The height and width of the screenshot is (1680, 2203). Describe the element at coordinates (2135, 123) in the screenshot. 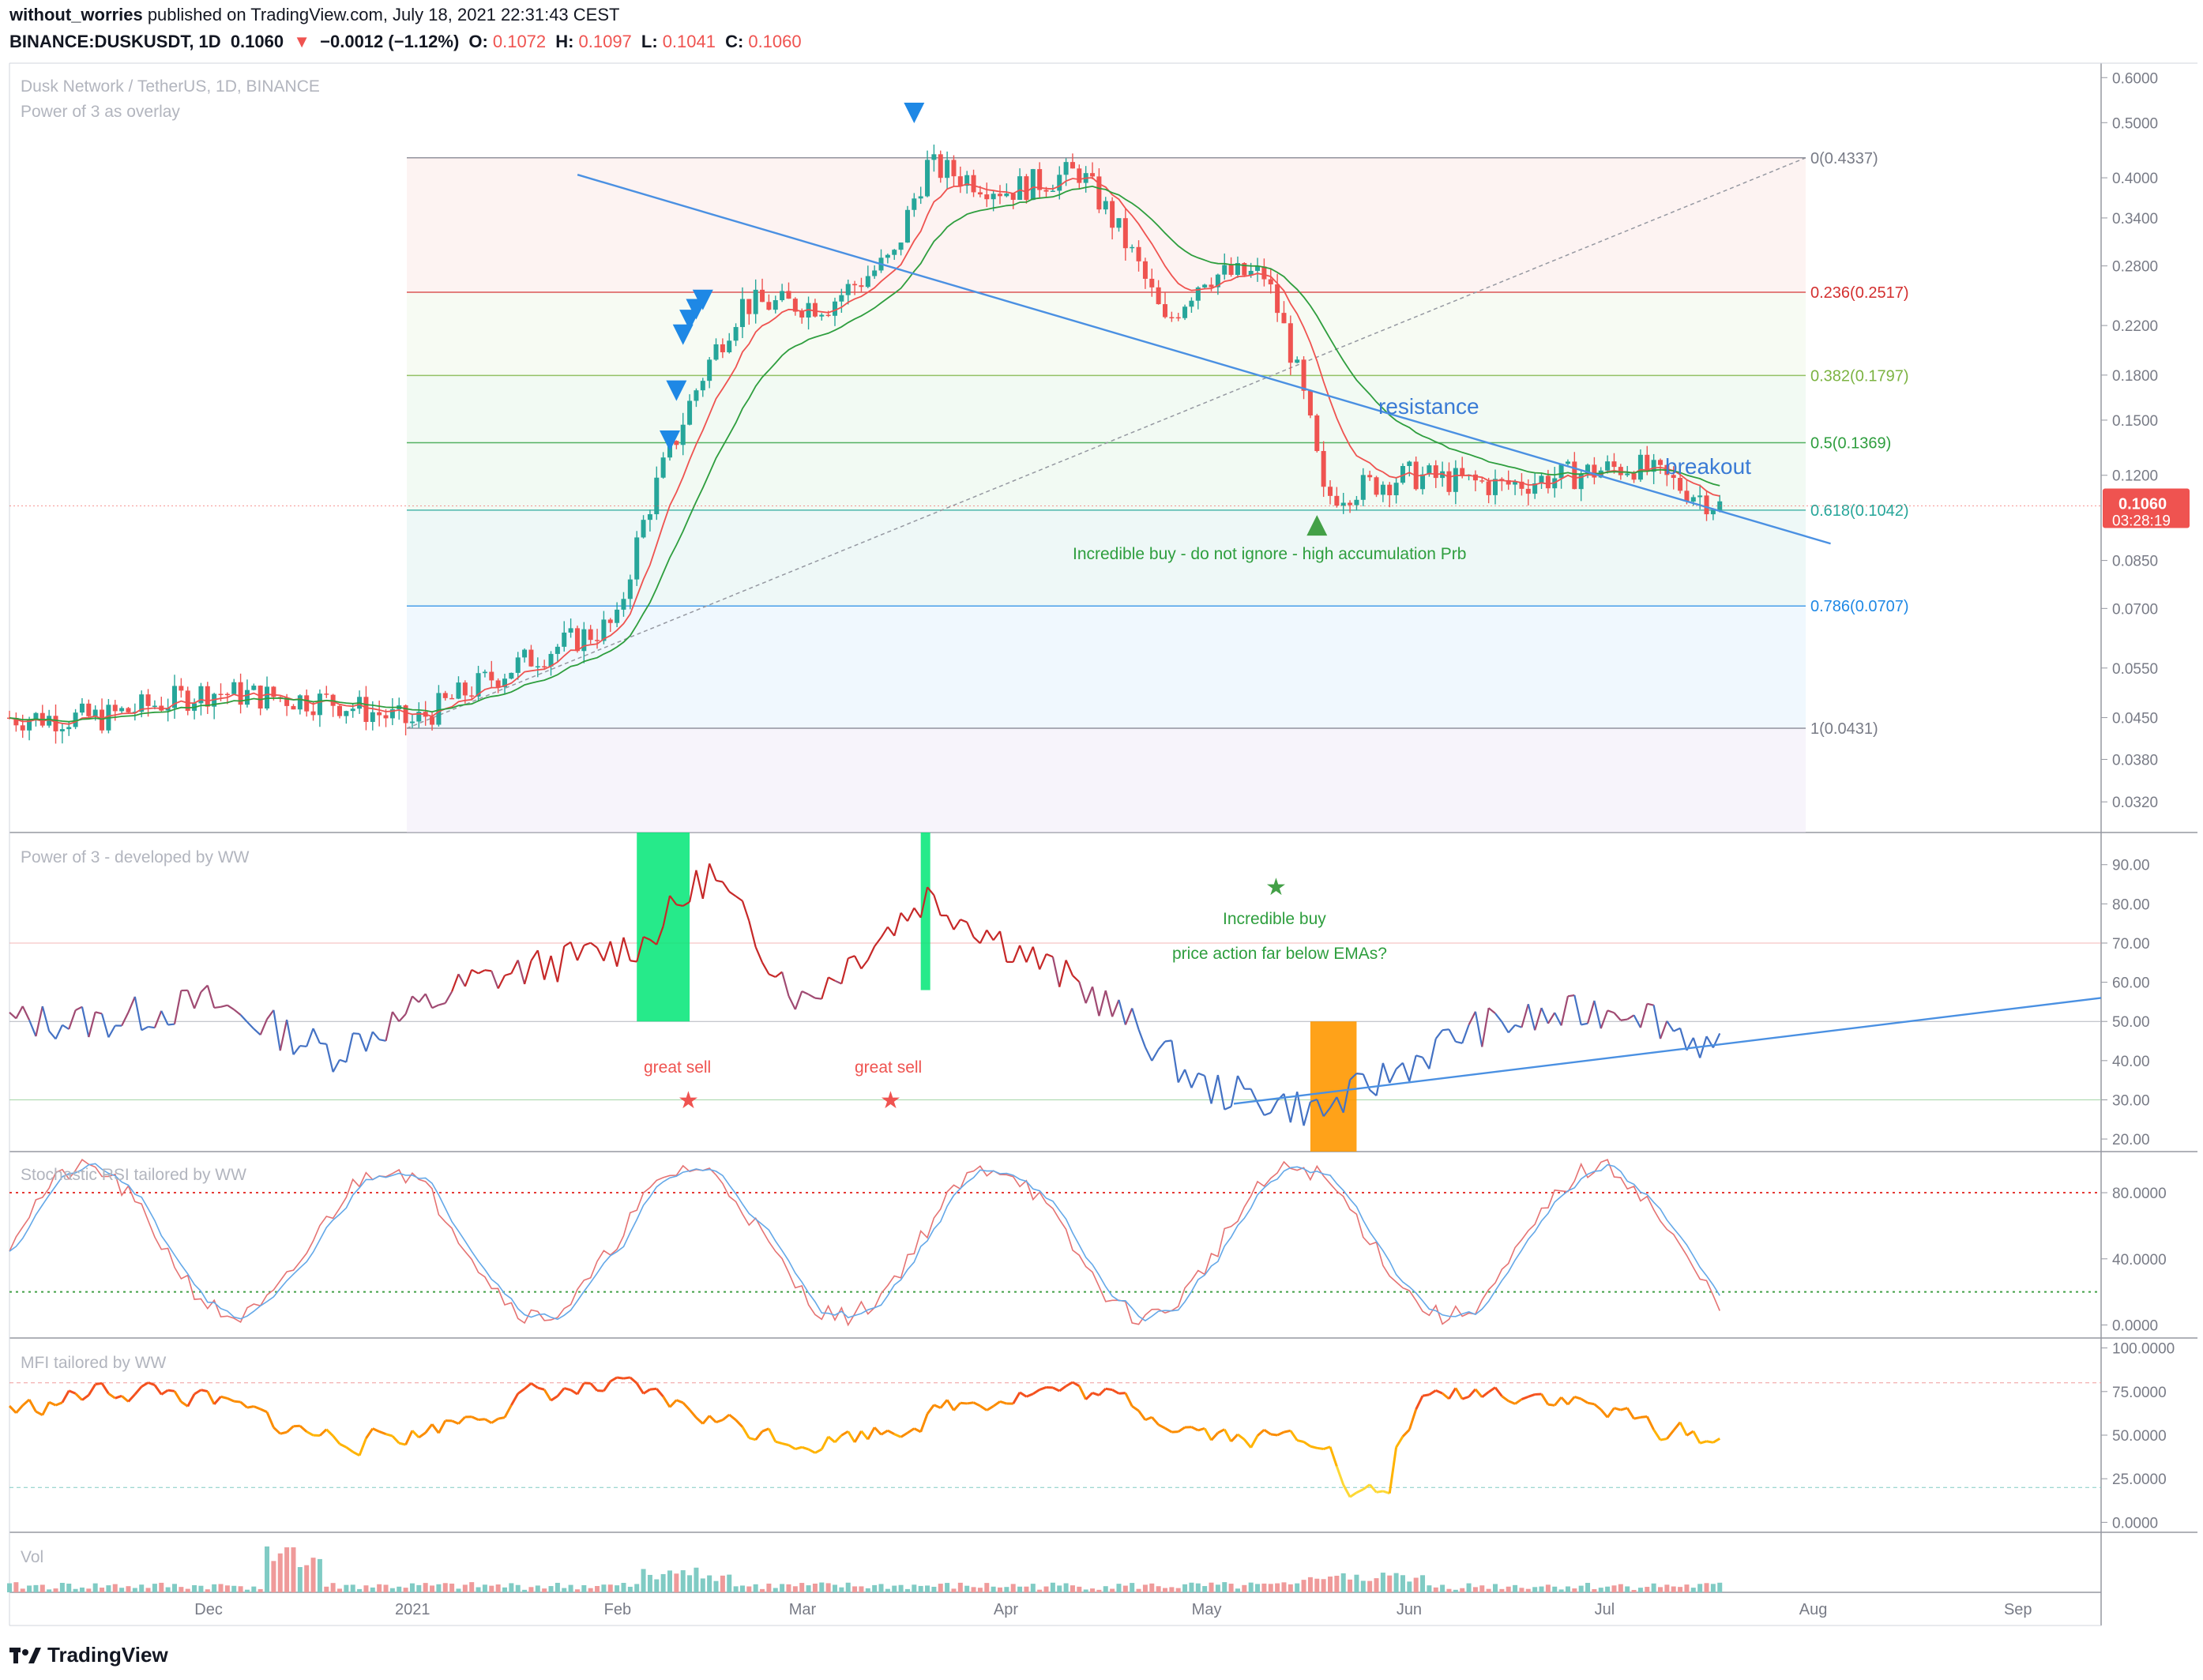

I see `price-axis-label: 0.5000` at that location.